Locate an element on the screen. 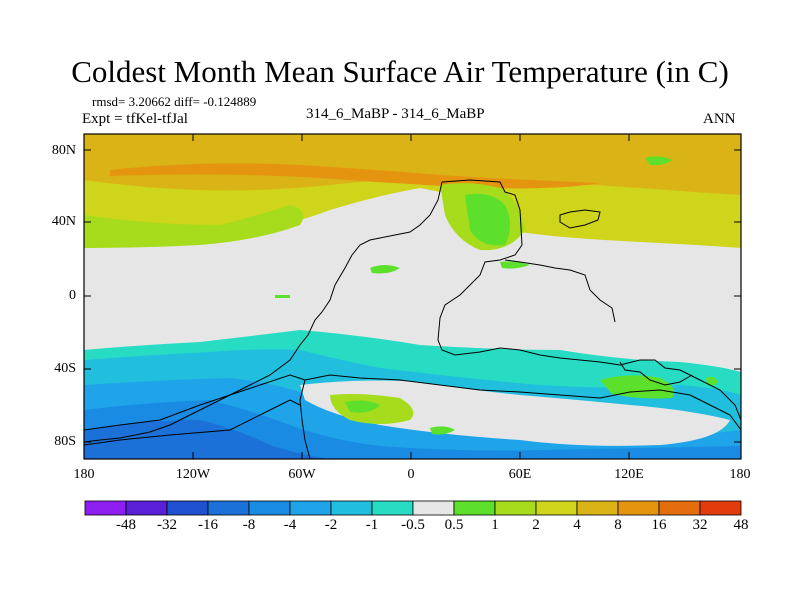 Image resolution: width=800 pixels, height=600 pixels. season-label: ANN is located at coordinates (719, 119).